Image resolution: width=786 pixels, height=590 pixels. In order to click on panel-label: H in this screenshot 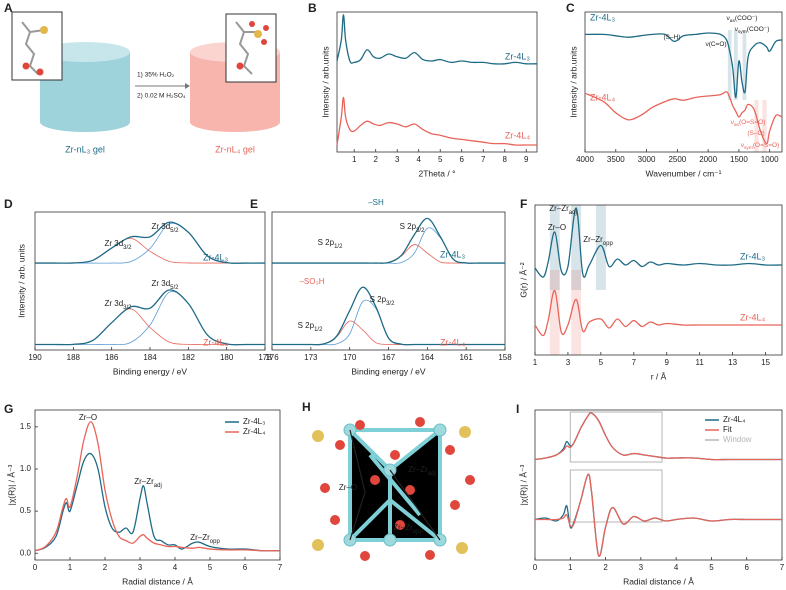, I will do `click(306, 407)`.